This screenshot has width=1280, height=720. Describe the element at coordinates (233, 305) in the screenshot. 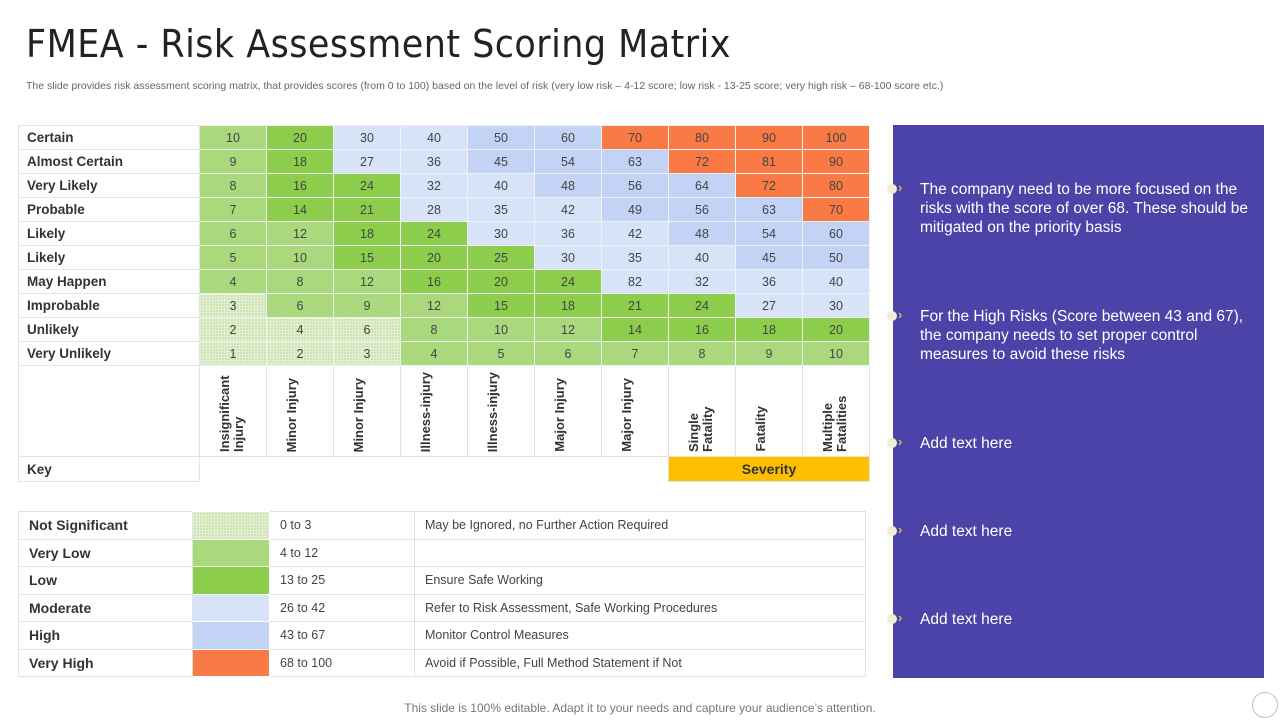

I see `score-cell: 3` at that location.